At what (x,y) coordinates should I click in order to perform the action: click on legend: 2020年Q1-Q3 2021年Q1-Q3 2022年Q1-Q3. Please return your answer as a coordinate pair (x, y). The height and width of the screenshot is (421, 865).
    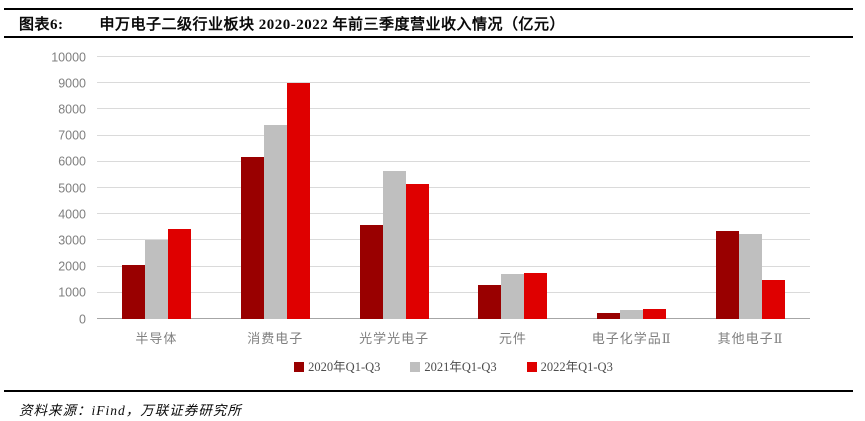
    Looking at the image, I should click on (453, 367).